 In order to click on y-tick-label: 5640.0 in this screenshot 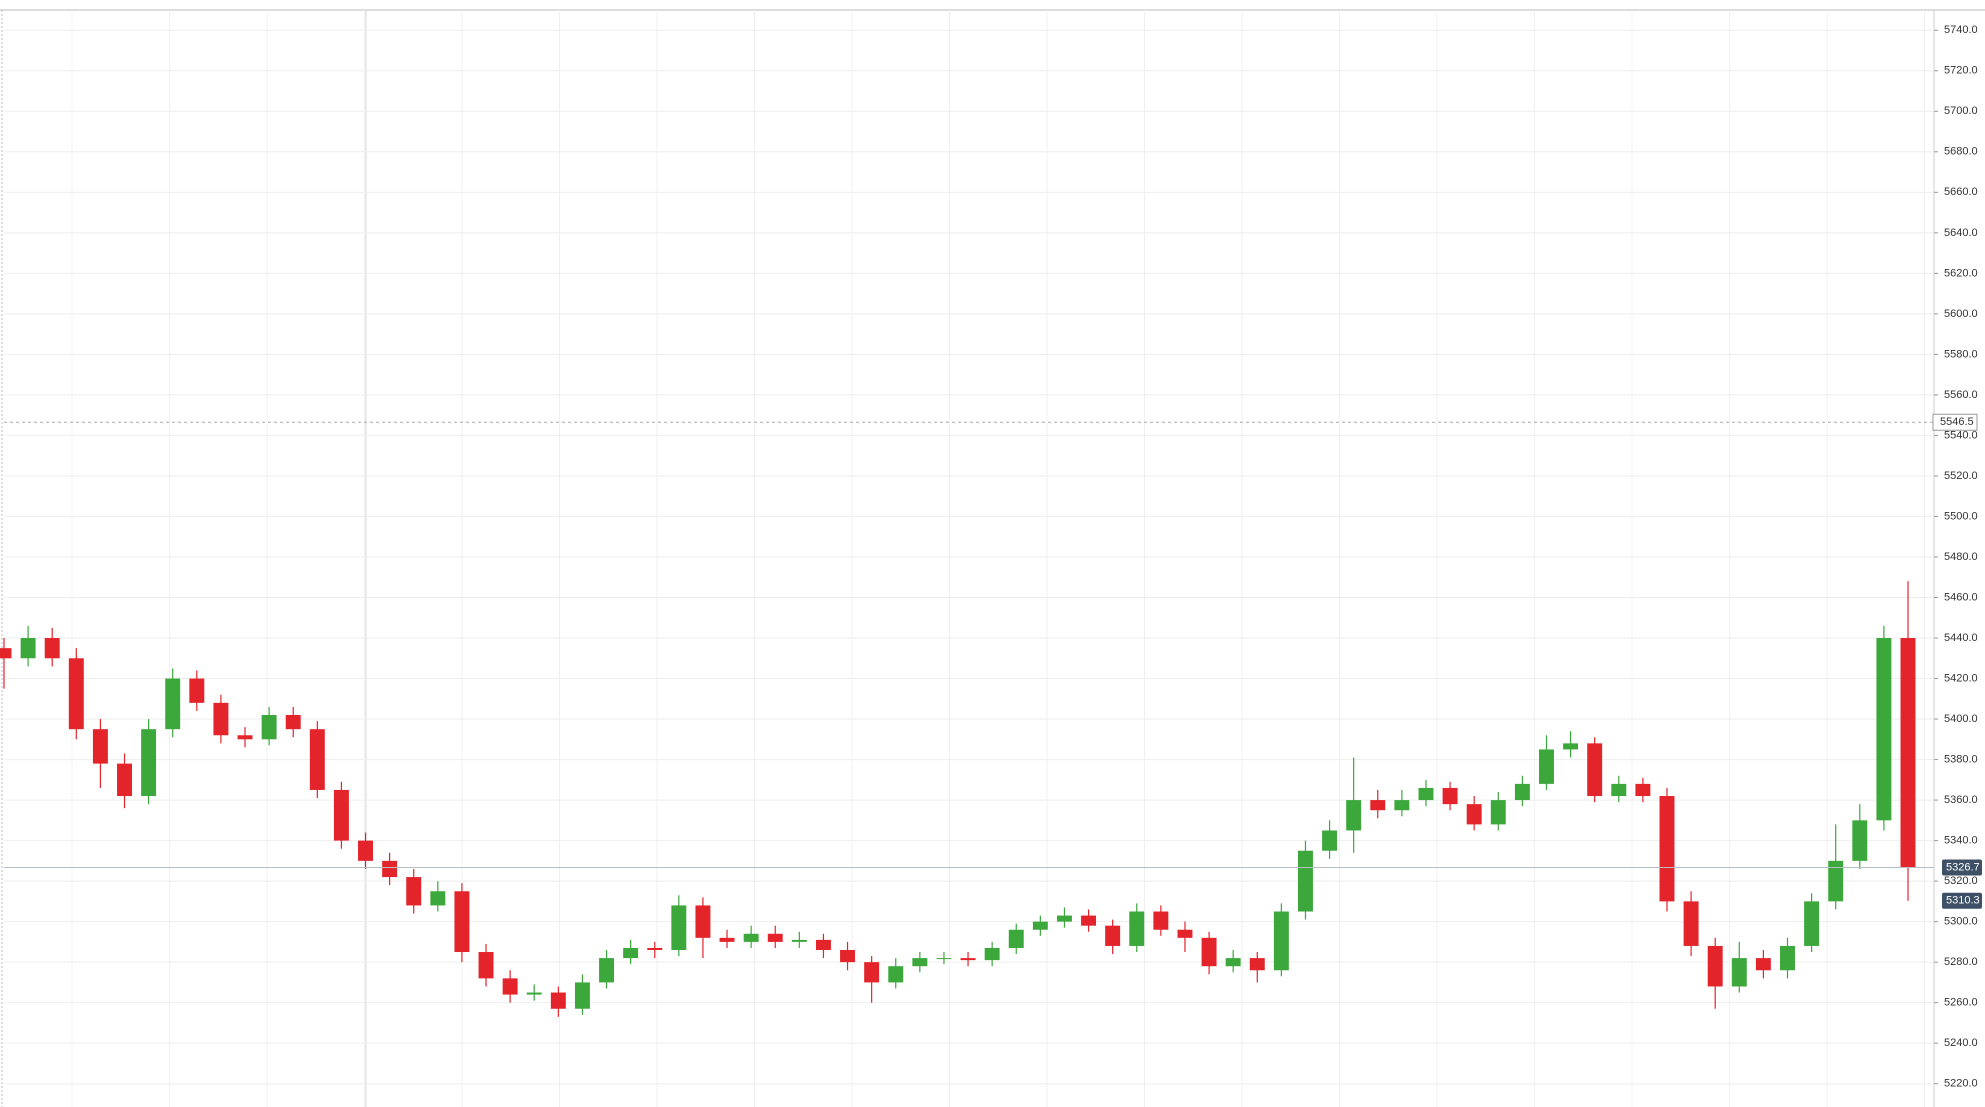, I will do `click(1961, 233)`.